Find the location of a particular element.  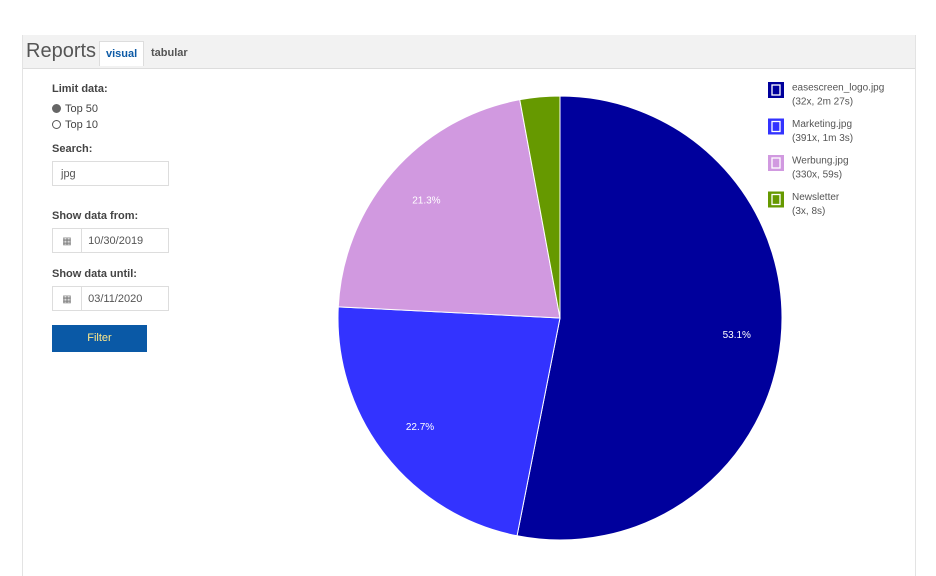

date-input: ▦ 03/11/2020 is located at coordinates (110, 298).